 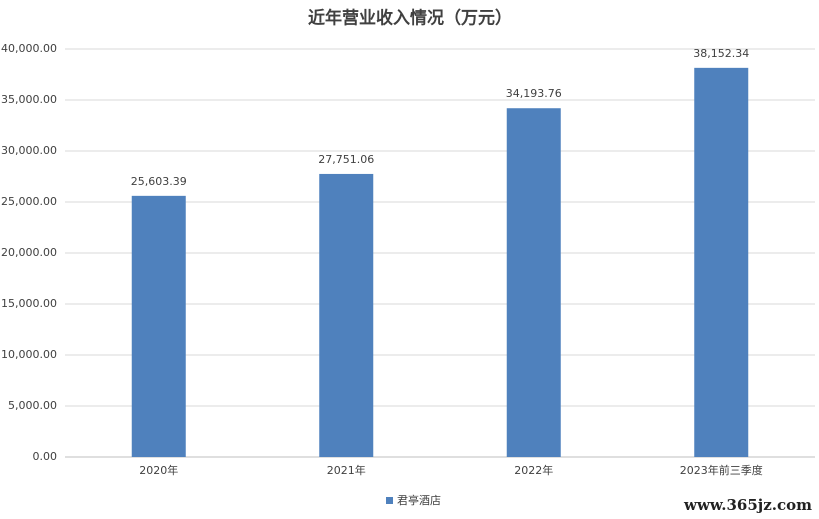 I want to click on data-label: 34,193.76, so click(x=534, y=93).